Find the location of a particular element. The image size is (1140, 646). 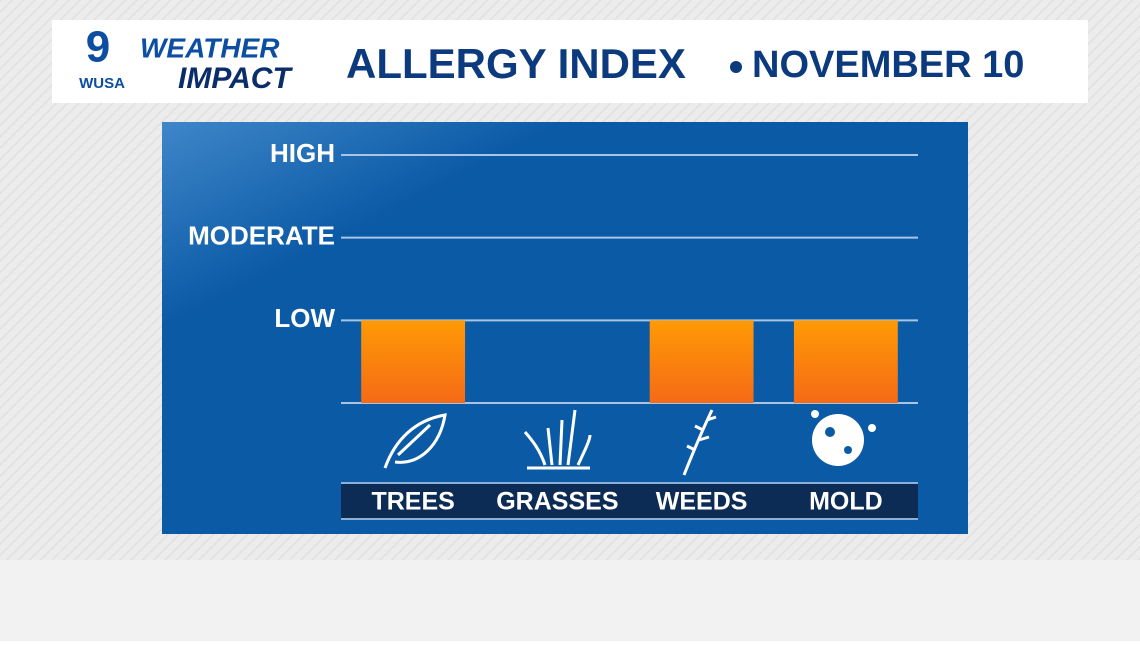

icons is located at coordinates (550, 442).